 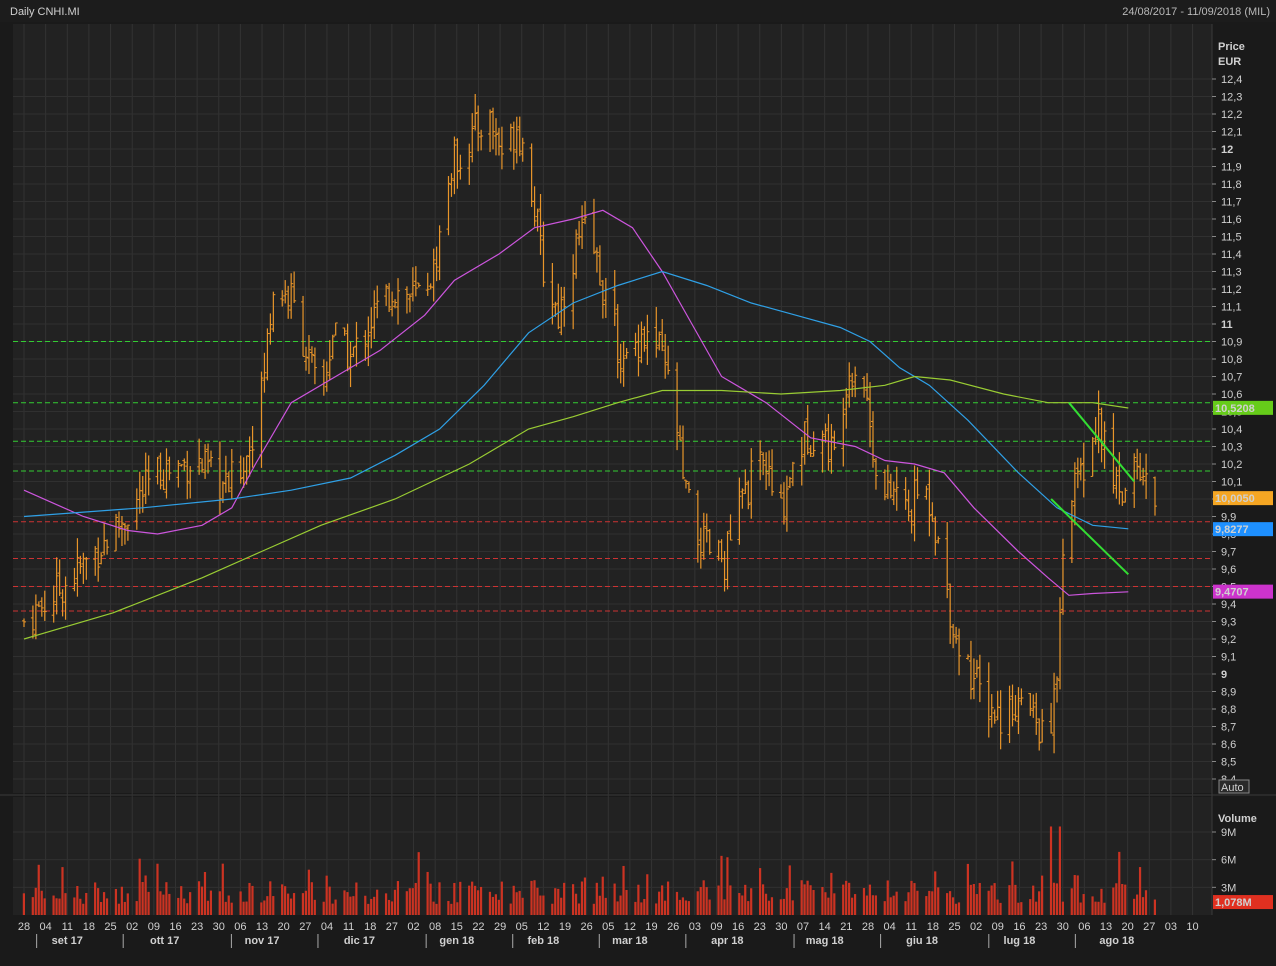 What do you see at coordinates (1228, 623) in the screenshot?
I see `price-tick-label: 9,3` at bounding box center [1228, 623].